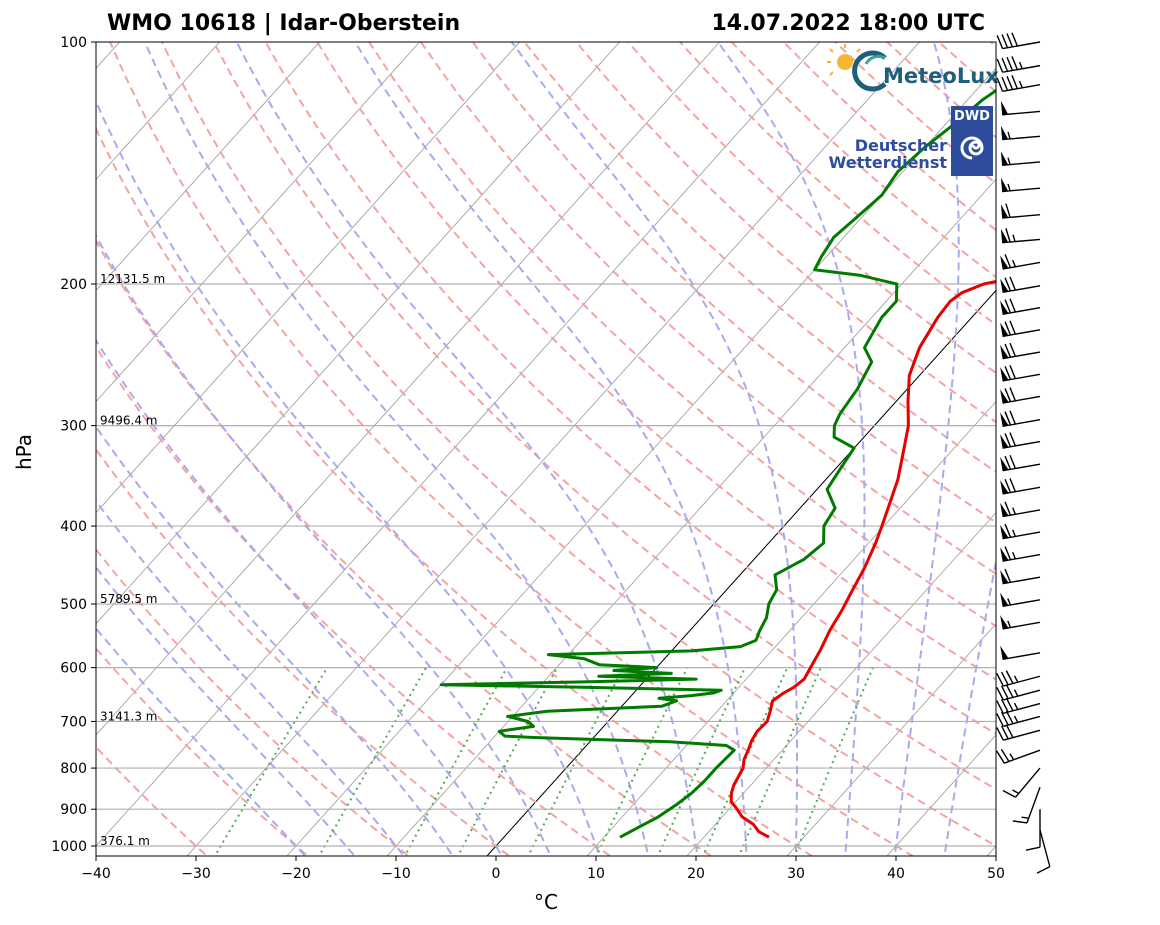  I want to click on height-labels: 12131.5 m 9496.4 m 5789.5 m 3141.3 m 376.1 m, so click(132, 560).